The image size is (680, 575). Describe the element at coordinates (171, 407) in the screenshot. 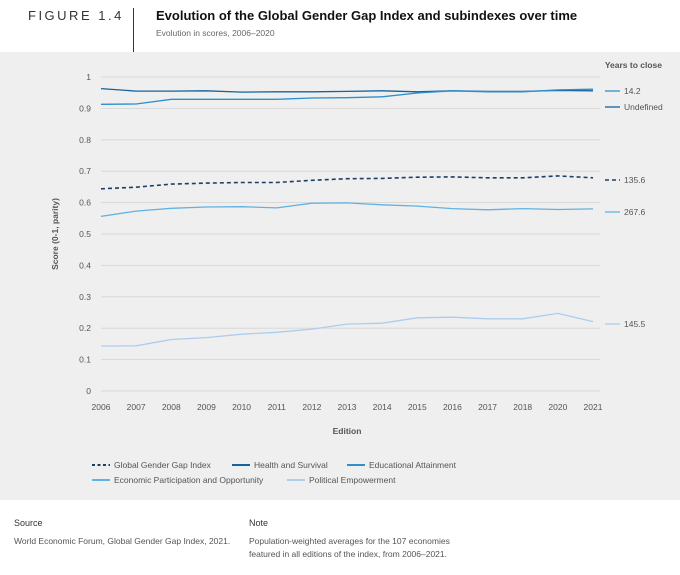

I see `x-tick-label: 2008` at that location.